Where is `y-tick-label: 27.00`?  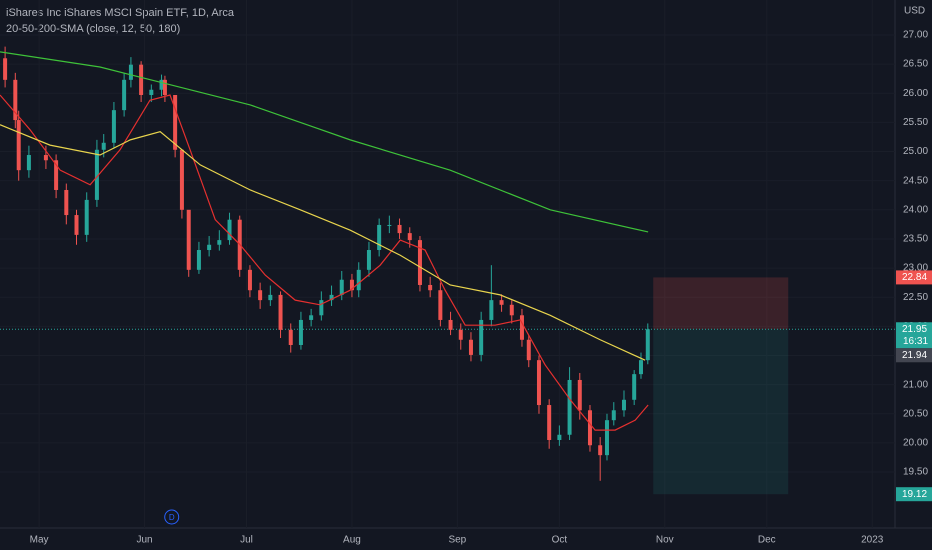
y-tick-label: 27.00 is located at coordinates (915, 35).